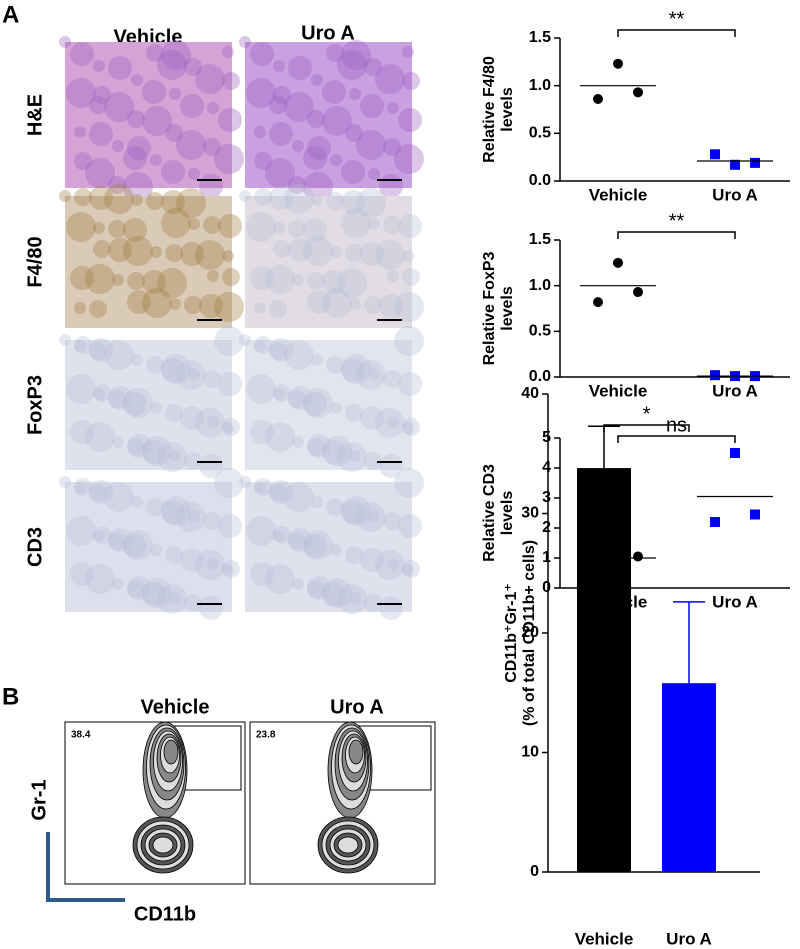 This screenshot has width=800, height=949. Describe the element at coordinates (530, 632) in the screenshot. I see `y-tick-label: 20` at that location.